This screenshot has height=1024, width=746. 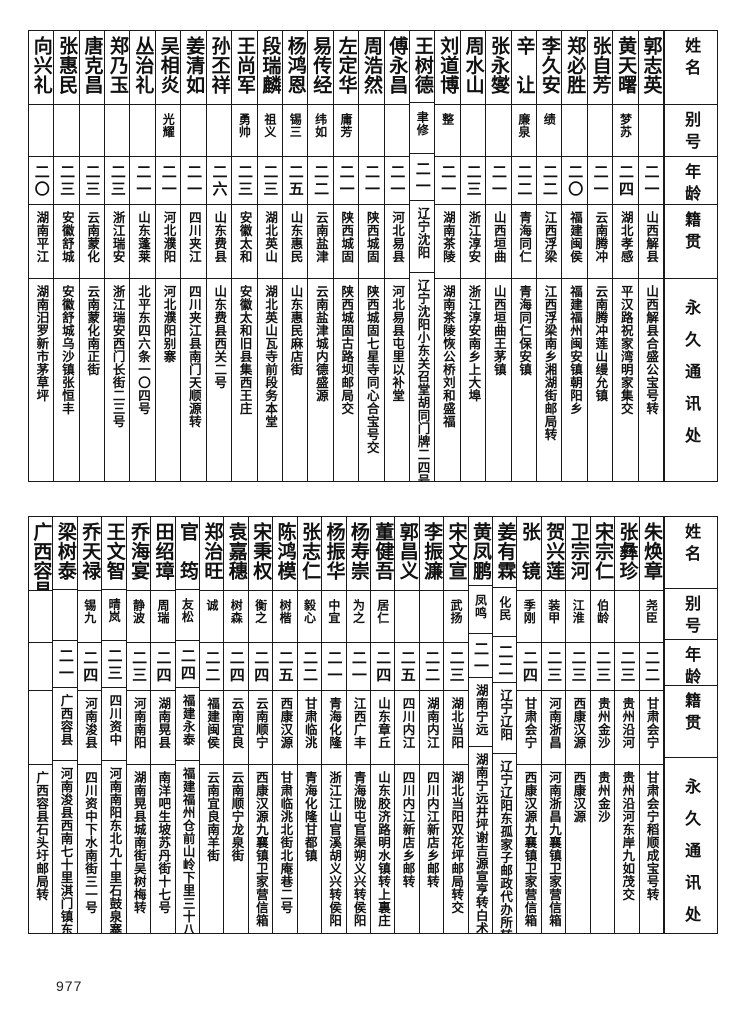 I want to click on person-address-cell: 北平东四六条一〇四号, so click(x=142, y=380).